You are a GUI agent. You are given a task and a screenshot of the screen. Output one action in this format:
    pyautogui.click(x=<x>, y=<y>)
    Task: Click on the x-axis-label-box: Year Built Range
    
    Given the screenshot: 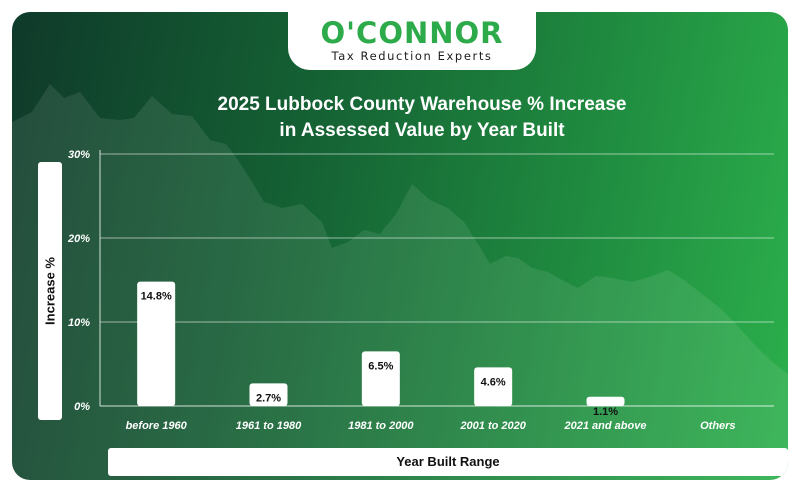 What is the action you would take?
    pyautogui.click(x=448, y=462)
    